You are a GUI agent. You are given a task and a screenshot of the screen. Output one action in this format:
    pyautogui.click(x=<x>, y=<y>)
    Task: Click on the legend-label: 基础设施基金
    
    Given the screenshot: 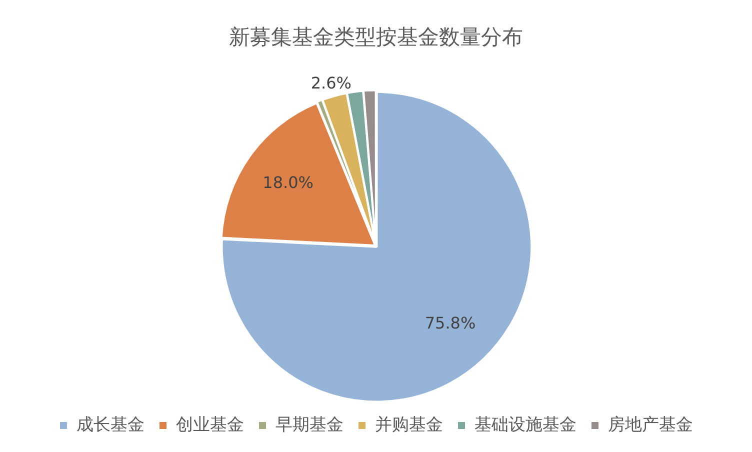 What is the action you would take?
    pyautogui.click(x=525, y=424)
    